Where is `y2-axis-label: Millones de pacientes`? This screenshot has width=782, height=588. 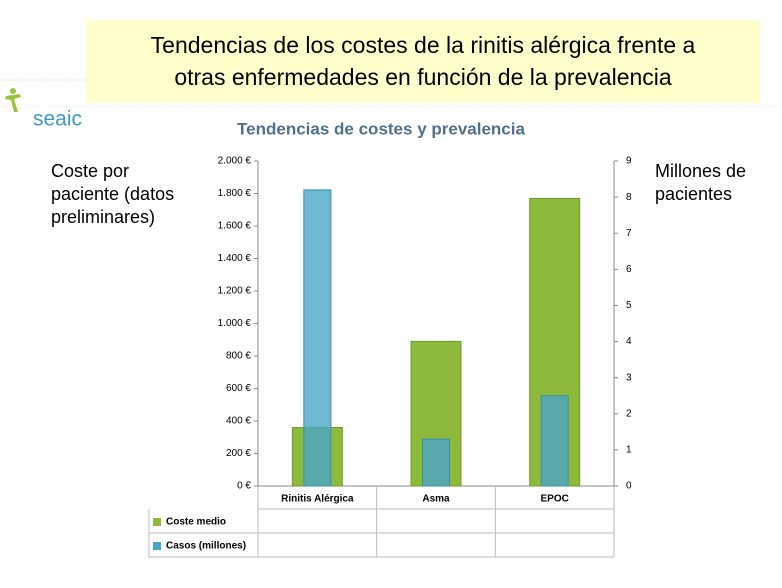 y2-axis-label: Millones de pacientes is located at coordinates (701, 182).